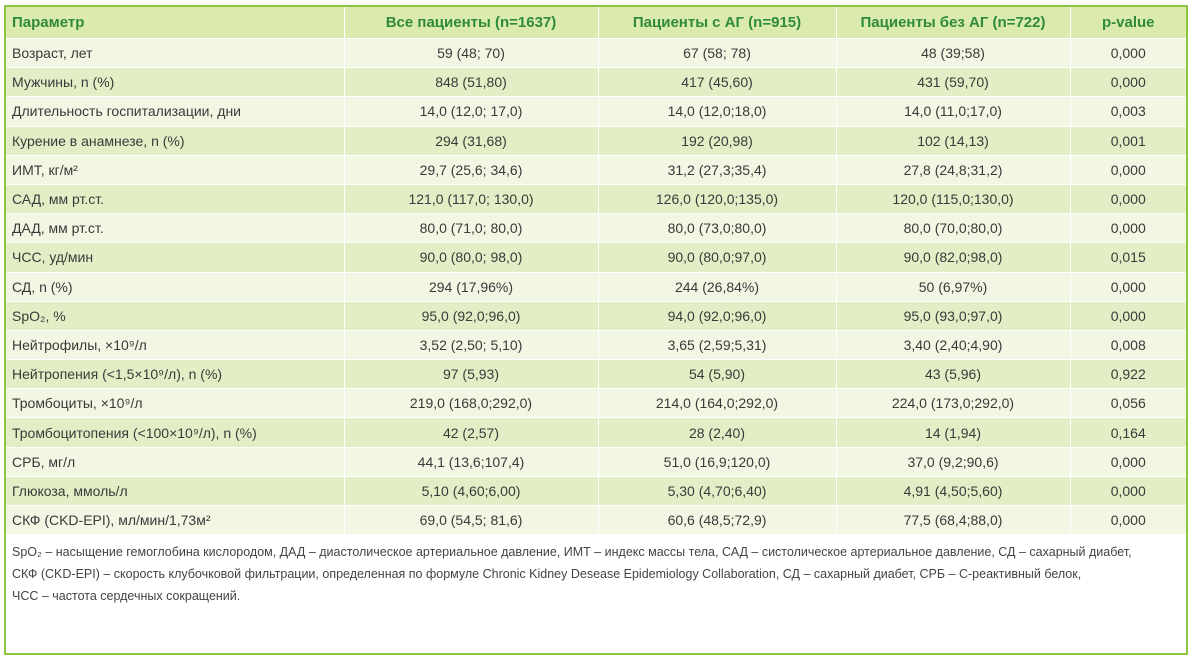 Image resolution: width=1200 pixels, height=664 pixels. What do you see at coordinates (952, 491) in the screenshot?
I see `cell-without-ah: 4,91 (4,50;5,60)` at bounding box center [952, 491].